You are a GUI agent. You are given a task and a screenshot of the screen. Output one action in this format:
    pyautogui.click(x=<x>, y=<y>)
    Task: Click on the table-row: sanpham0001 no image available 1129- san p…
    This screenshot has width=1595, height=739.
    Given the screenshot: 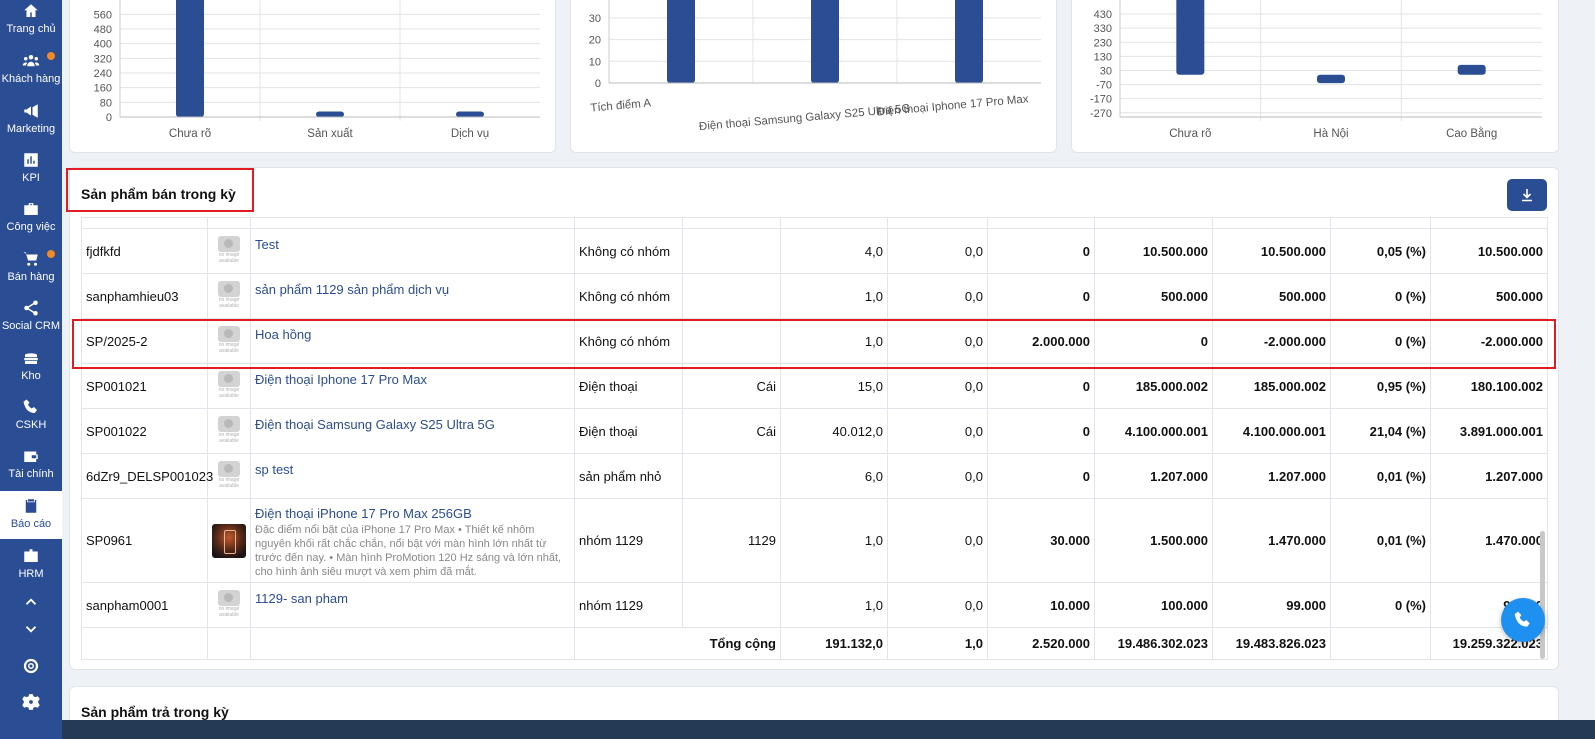 What is the action you would take?
    pyautogui.click(x=814, y=605)
    